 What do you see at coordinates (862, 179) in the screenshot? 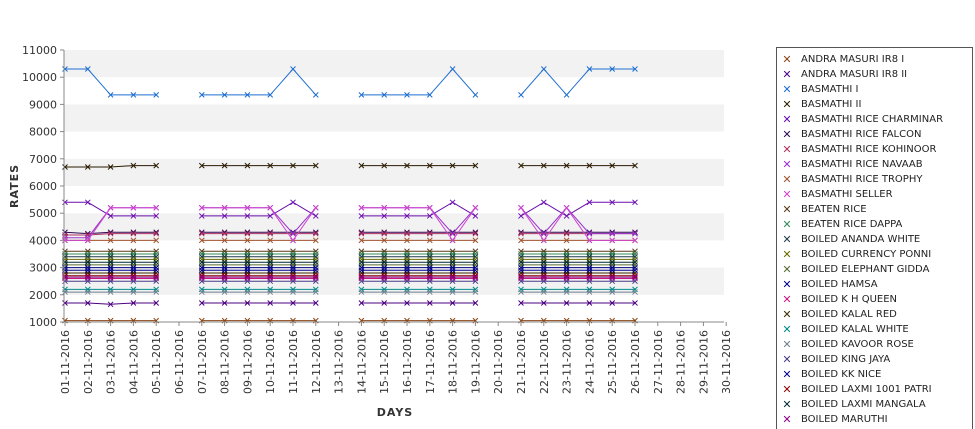
I see `legend-label: BASMATHI RICE TROPHY` at bounding box center [862, 179].